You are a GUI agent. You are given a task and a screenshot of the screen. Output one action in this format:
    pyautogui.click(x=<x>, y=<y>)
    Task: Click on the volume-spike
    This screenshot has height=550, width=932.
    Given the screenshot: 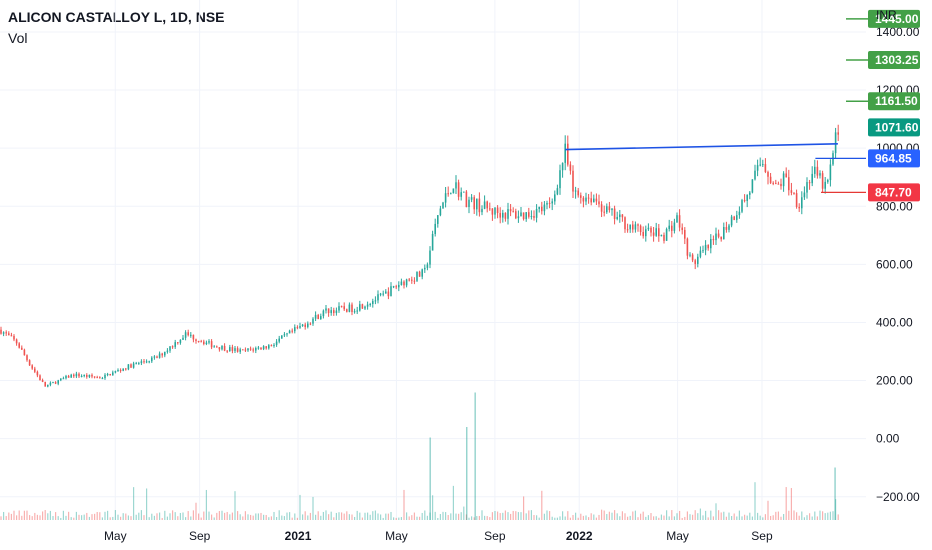 What is the action you would take?
    pyautogui.click(x=835, y=493)
    